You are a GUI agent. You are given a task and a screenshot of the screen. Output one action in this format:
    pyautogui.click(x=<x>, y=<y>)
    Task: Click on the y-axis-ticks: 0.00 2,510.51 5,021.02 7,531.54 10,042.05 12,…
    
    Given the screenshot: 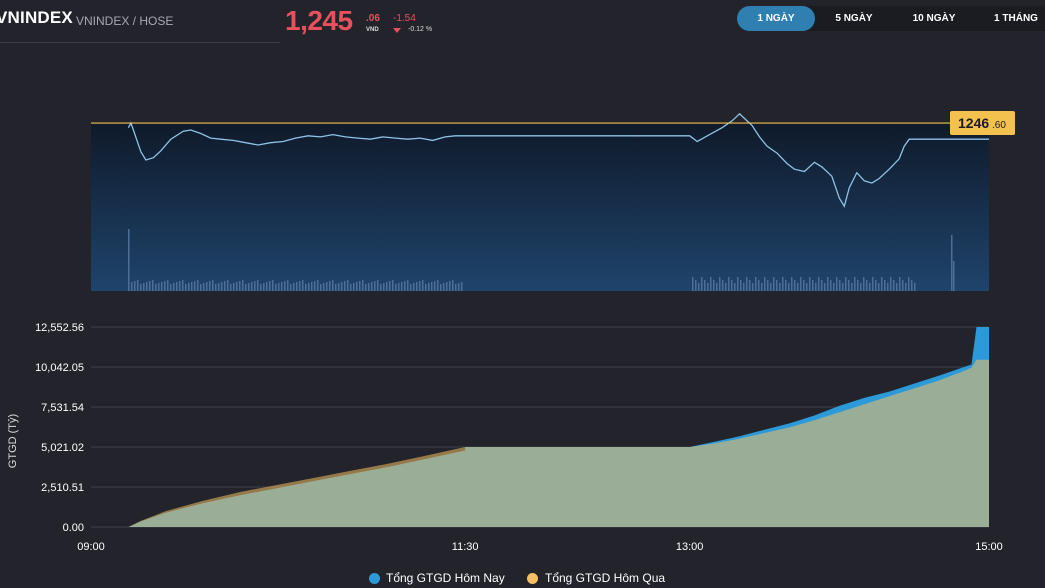 What is the action you would take?
    pyautogui.click(x=59, y=428)
    